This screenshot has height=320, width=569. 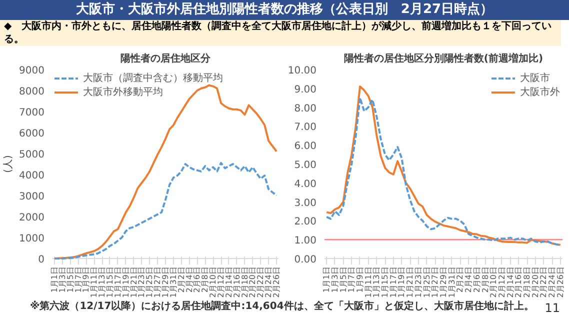 I want to click on y-tick-label: 2000, so click(x=32, y=218).